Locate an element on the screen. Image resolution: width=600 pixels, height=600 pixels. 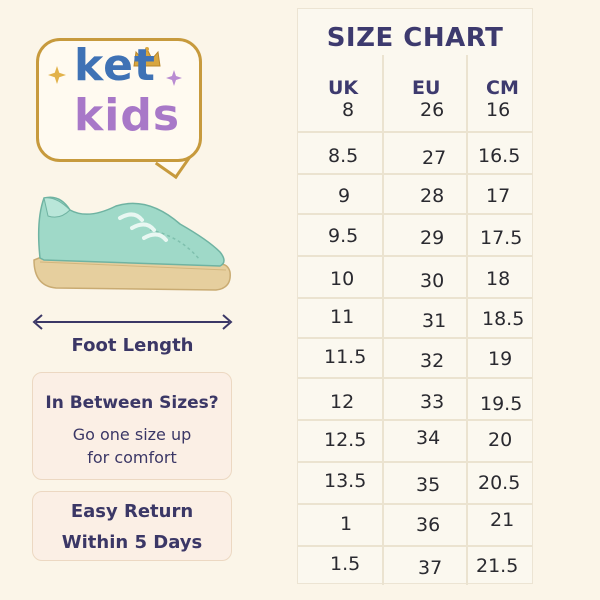
cell-cm: 16 is located at coordinates (498, 110).